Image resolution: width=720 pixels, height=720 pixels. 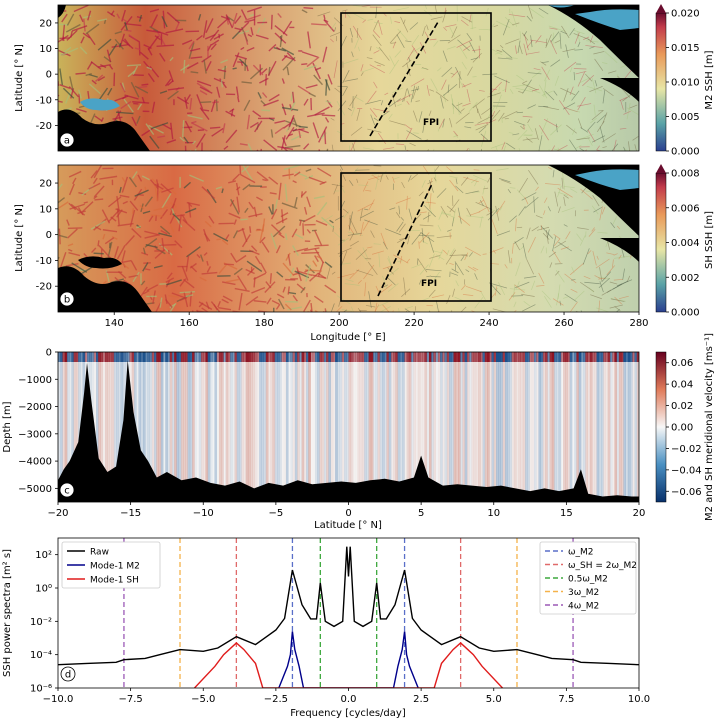 I want to click on annotation-fpi: FPI, so click(x=429, y=284).